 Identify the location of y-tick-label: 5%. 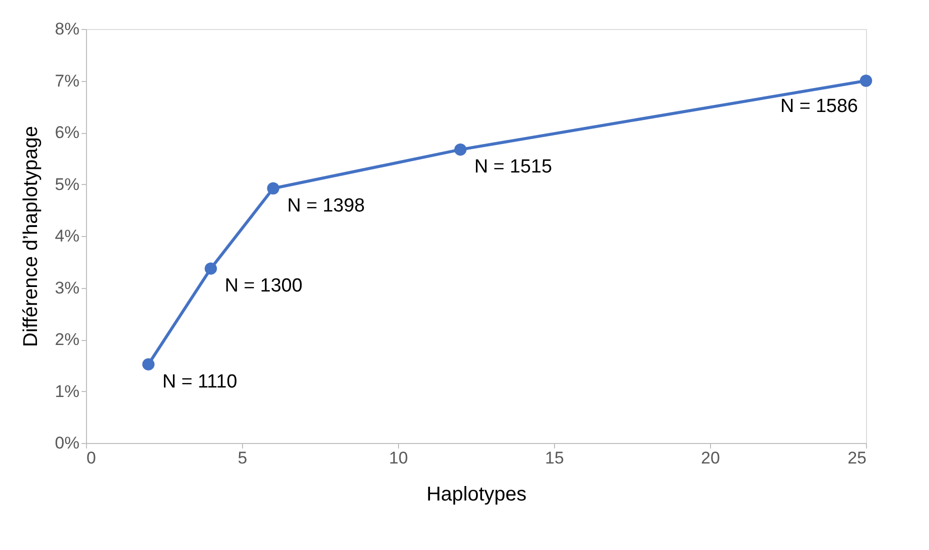
(67, 184).